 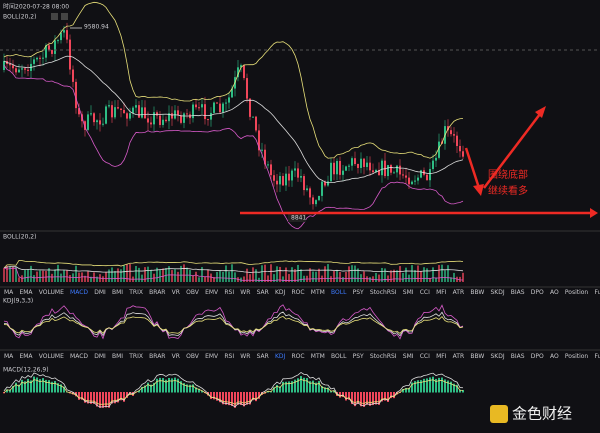 What do you see at coordinates (54, 16) in the screenshot?
I see `settings-icon` at bounding box center [54, 16].